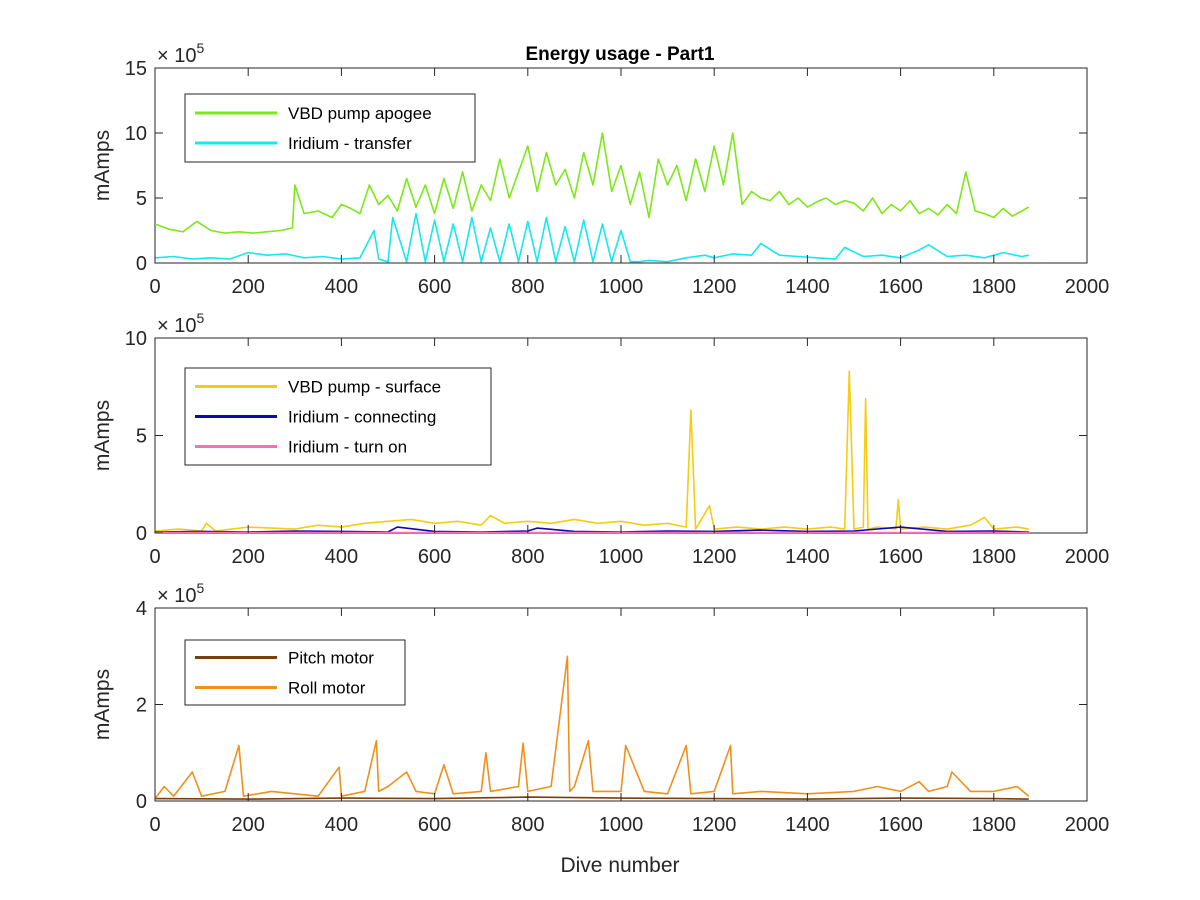 Image resolution: width=1200 pixels, height=900 pixels. I want to click on legend: Pitch motor Roll motor, so click(295, 672).